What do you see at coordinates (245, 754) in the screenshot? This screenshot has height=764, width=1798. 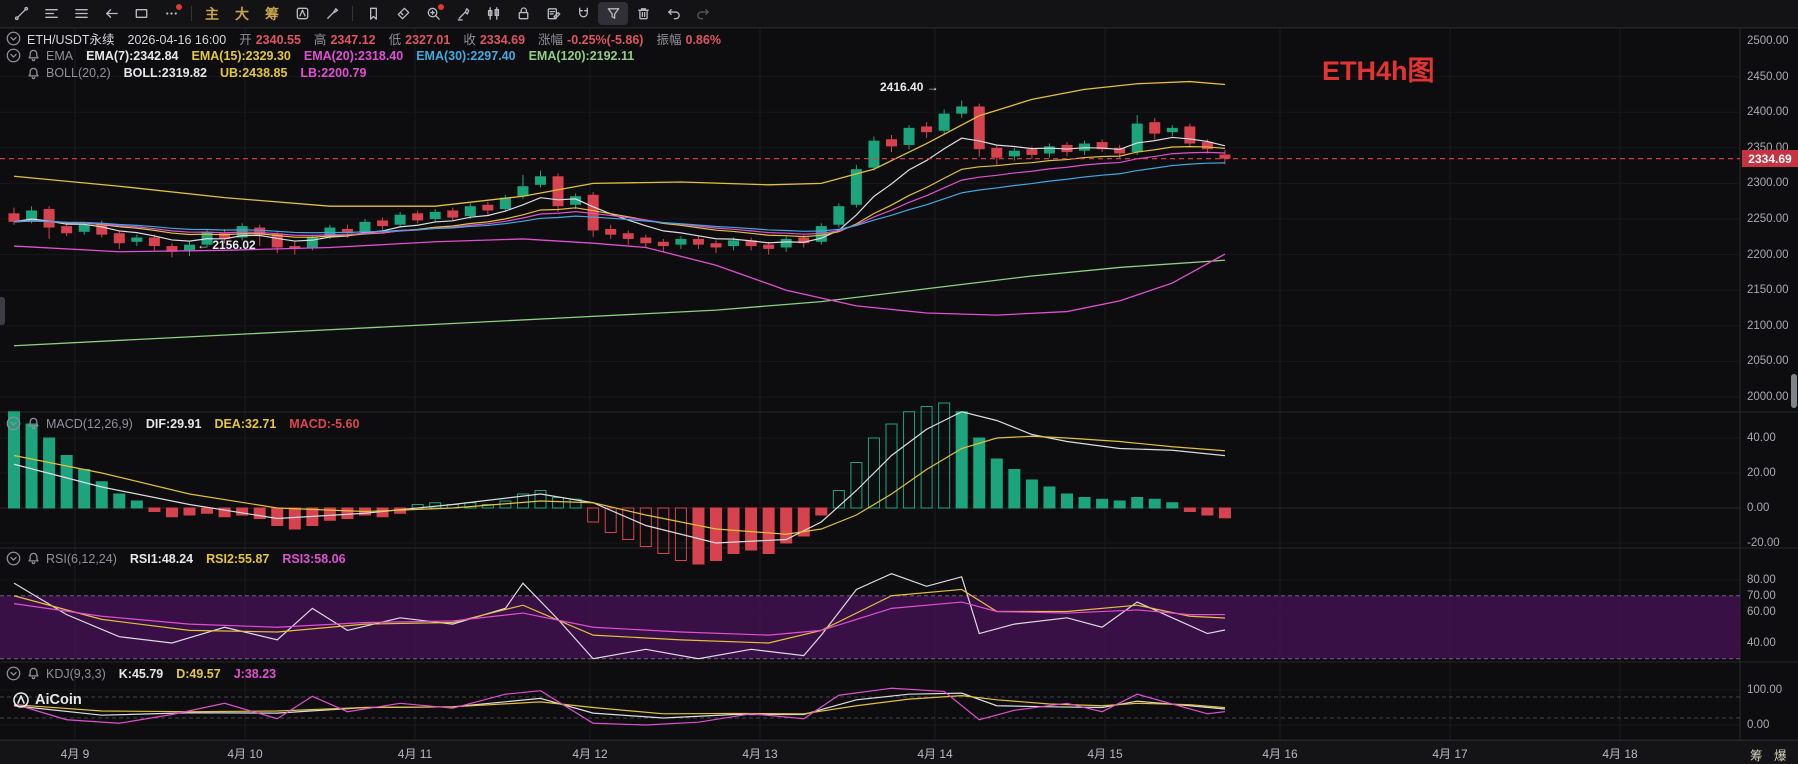 I see `date-axis-label: 4月 10` at bounding box center [245, 754].